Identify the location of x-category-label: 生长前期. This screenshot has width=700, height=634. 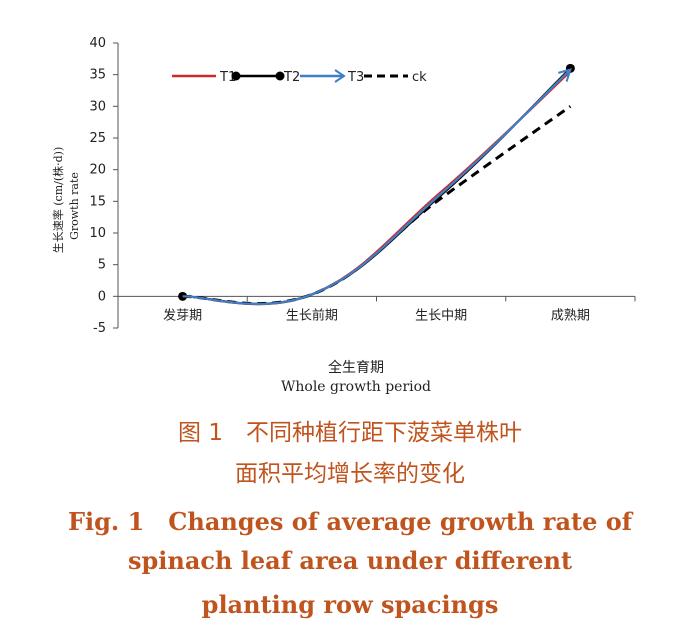
(312, 315).